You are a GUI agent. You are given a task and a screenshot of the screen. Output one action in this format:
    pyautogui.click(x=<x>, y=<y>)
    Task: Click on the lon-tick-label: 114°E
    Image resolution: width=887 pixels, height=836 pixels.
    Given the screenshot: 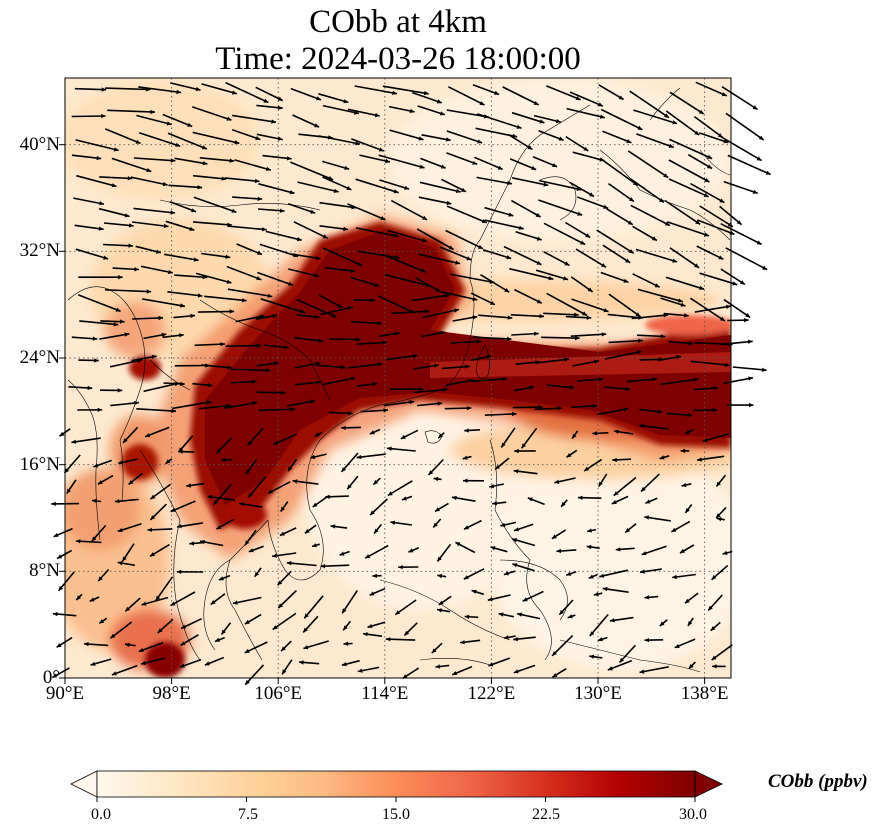 What is the action you would take?
    pyautogui.click(x=385, y=693)
    